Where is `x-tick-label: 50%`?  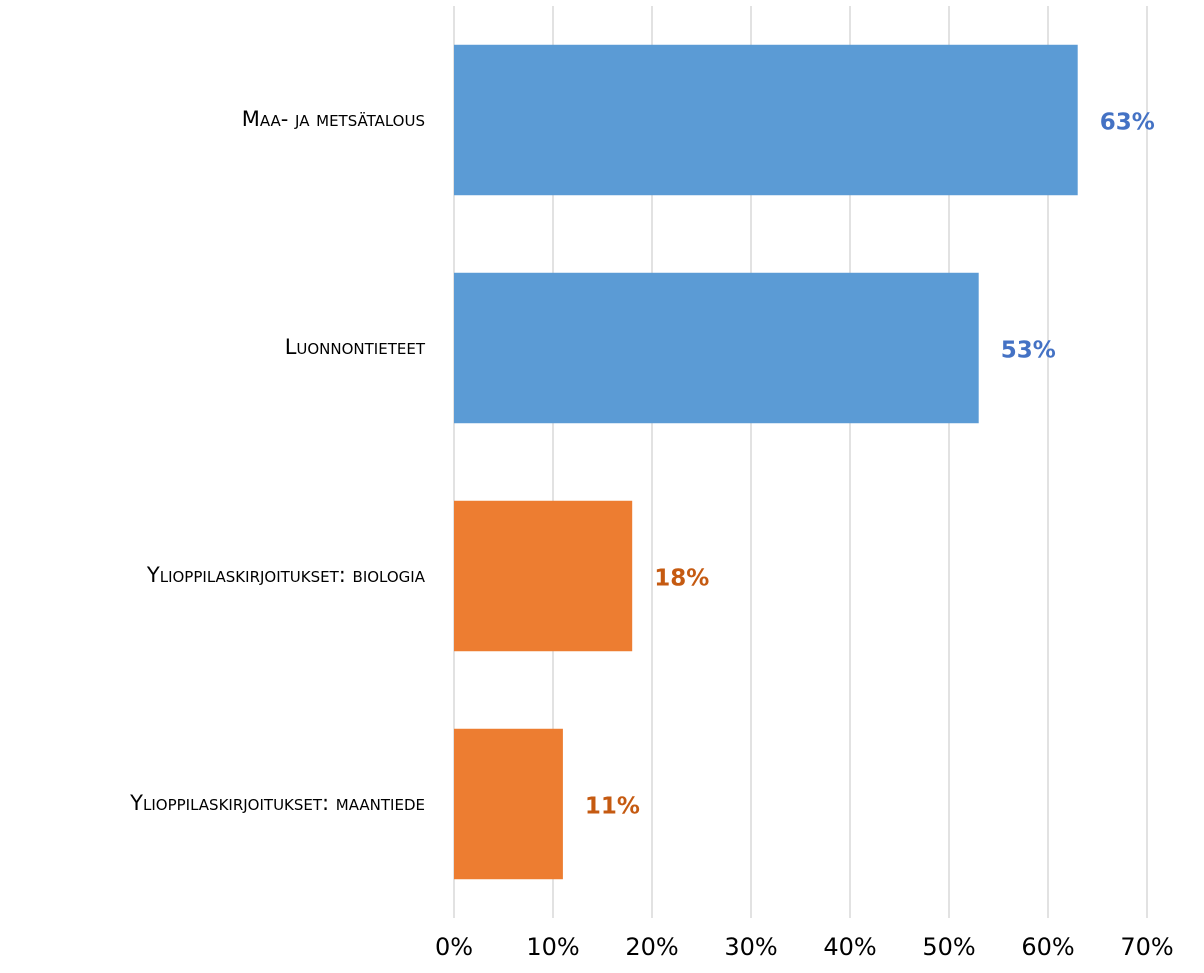 x-tick-label: 50% is located at coordinates (948, 947).